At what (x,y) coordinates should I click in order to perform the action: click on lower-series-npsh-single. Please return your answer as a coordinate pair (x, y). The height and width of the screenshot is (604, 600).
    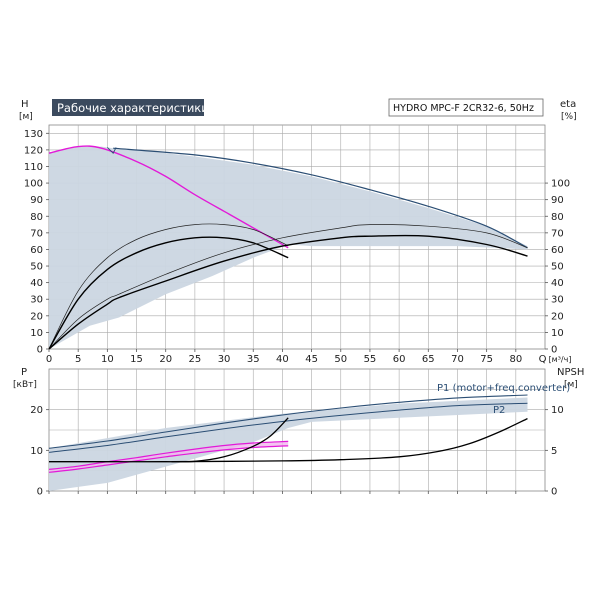
    Looking at the image, I should click on (168, 440).